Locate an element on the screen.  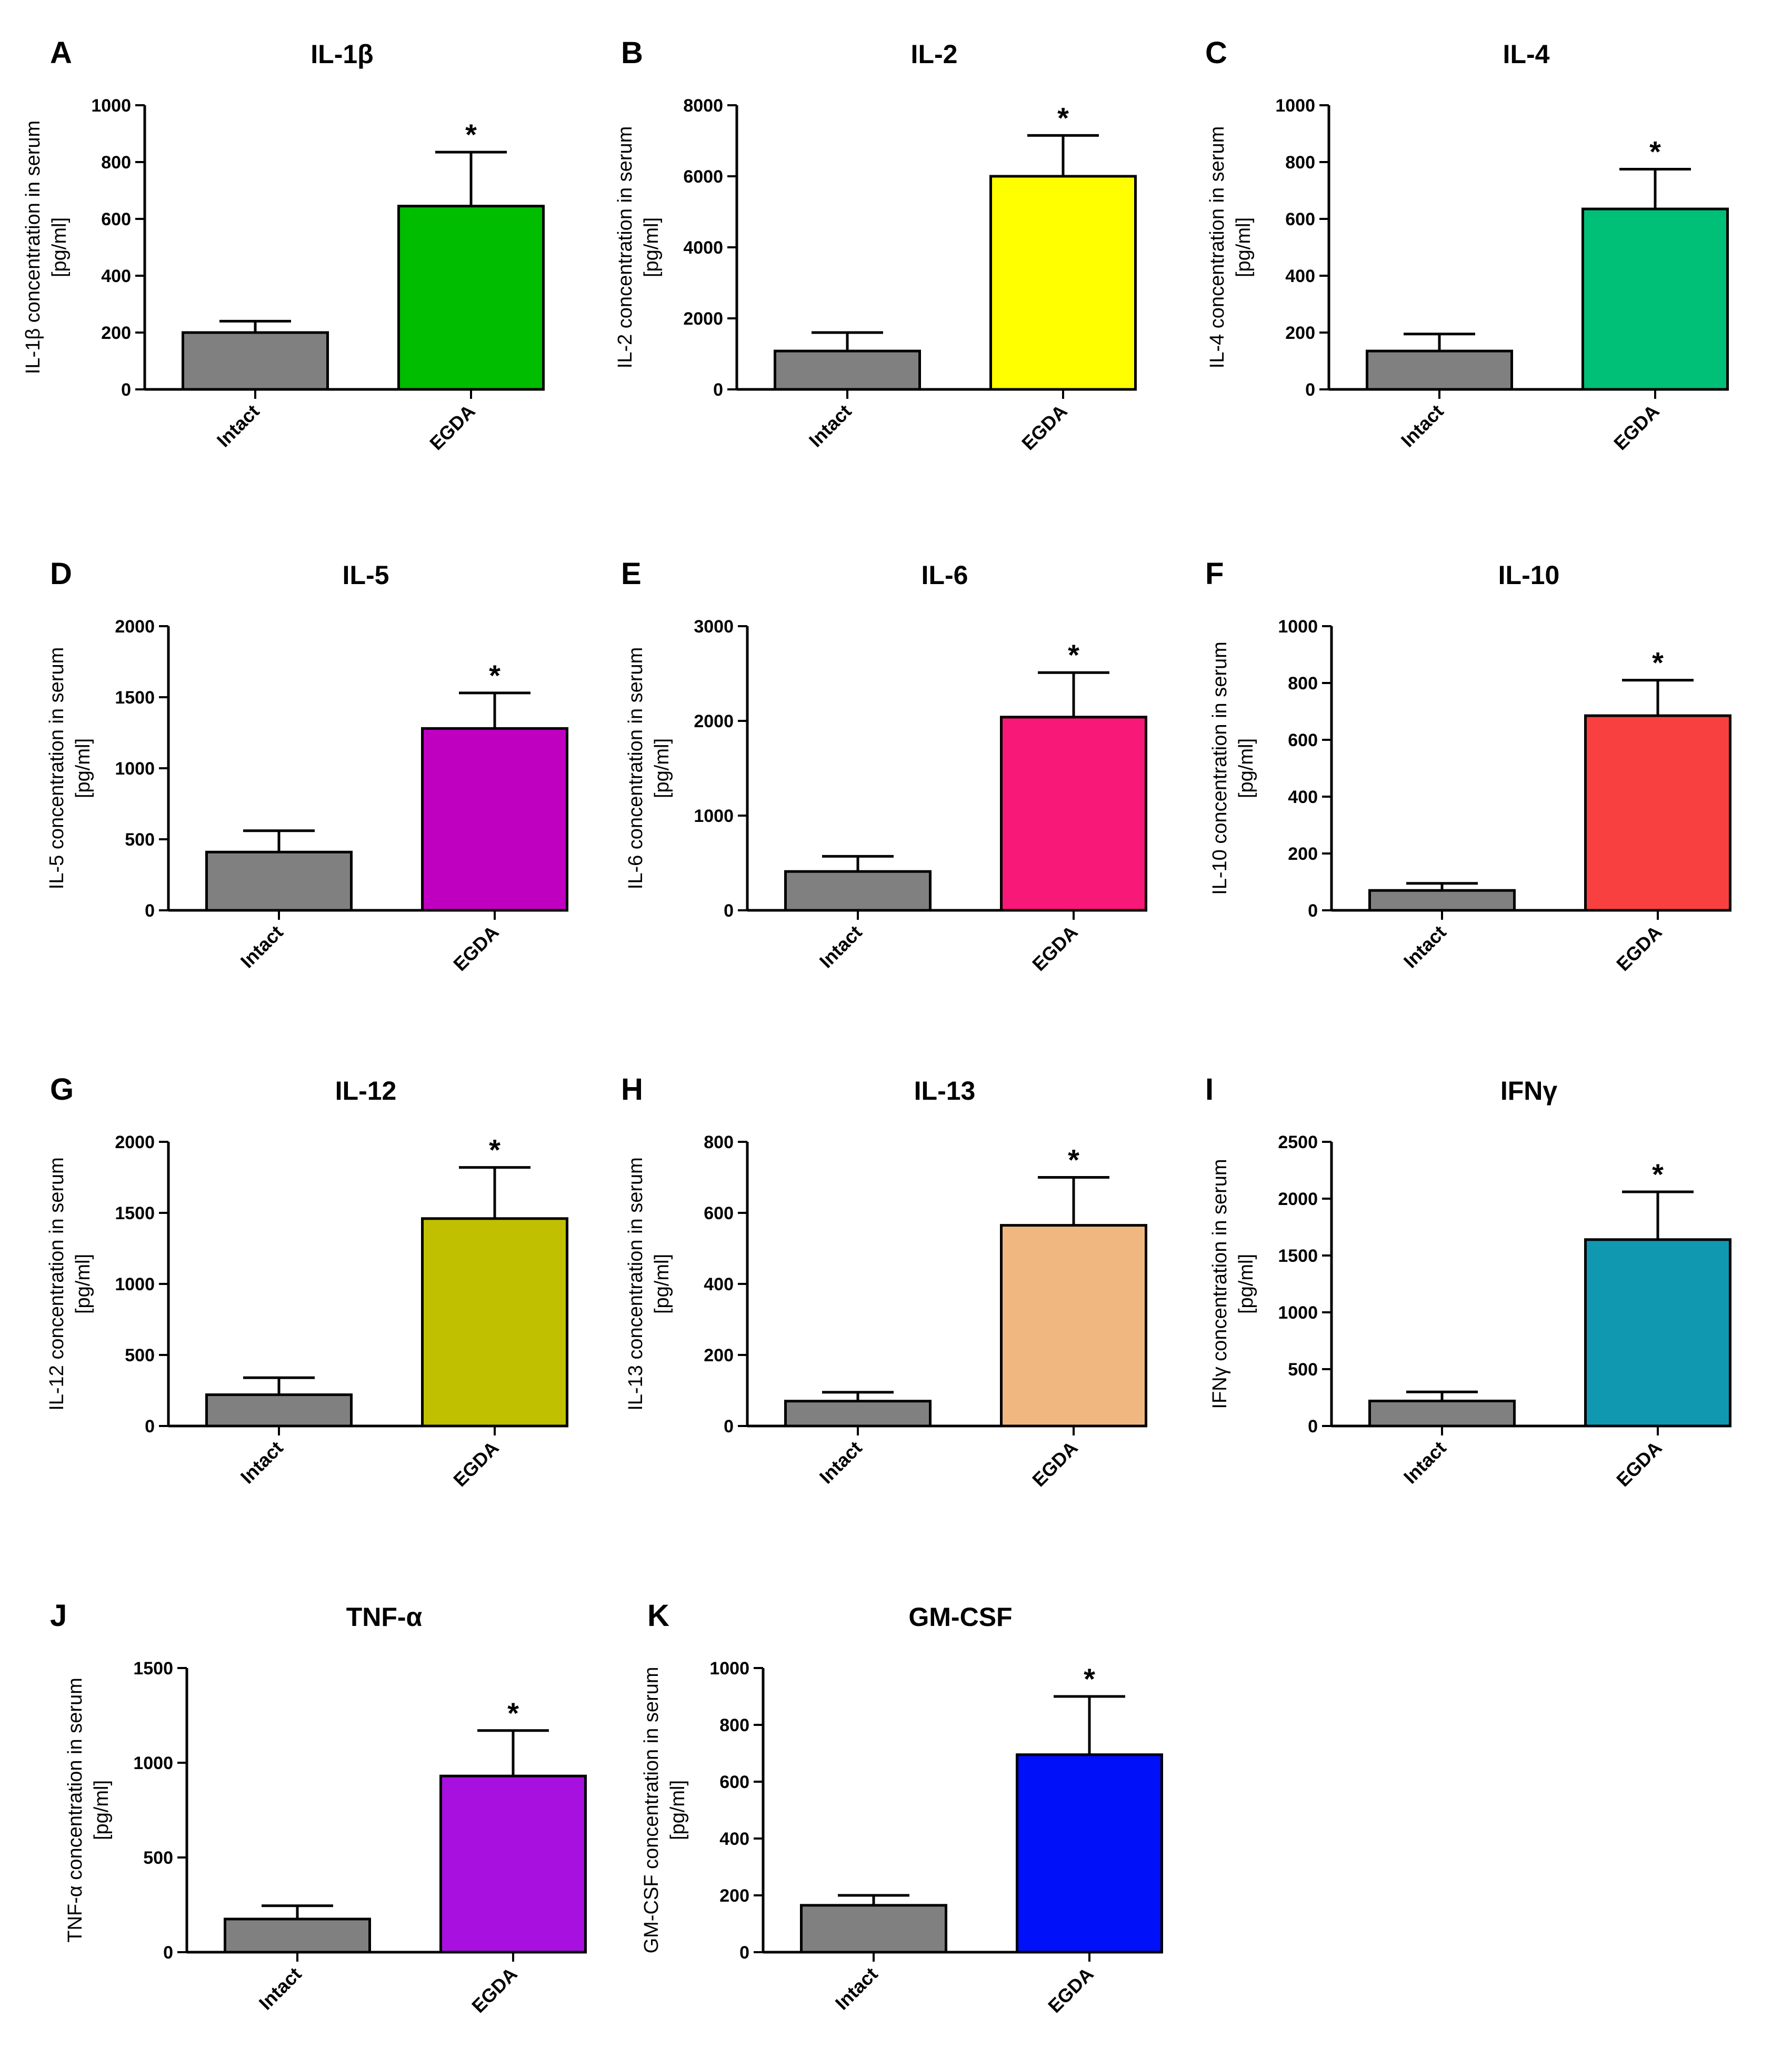
chart-title: IL-5 is located at coordinates (366, 575).